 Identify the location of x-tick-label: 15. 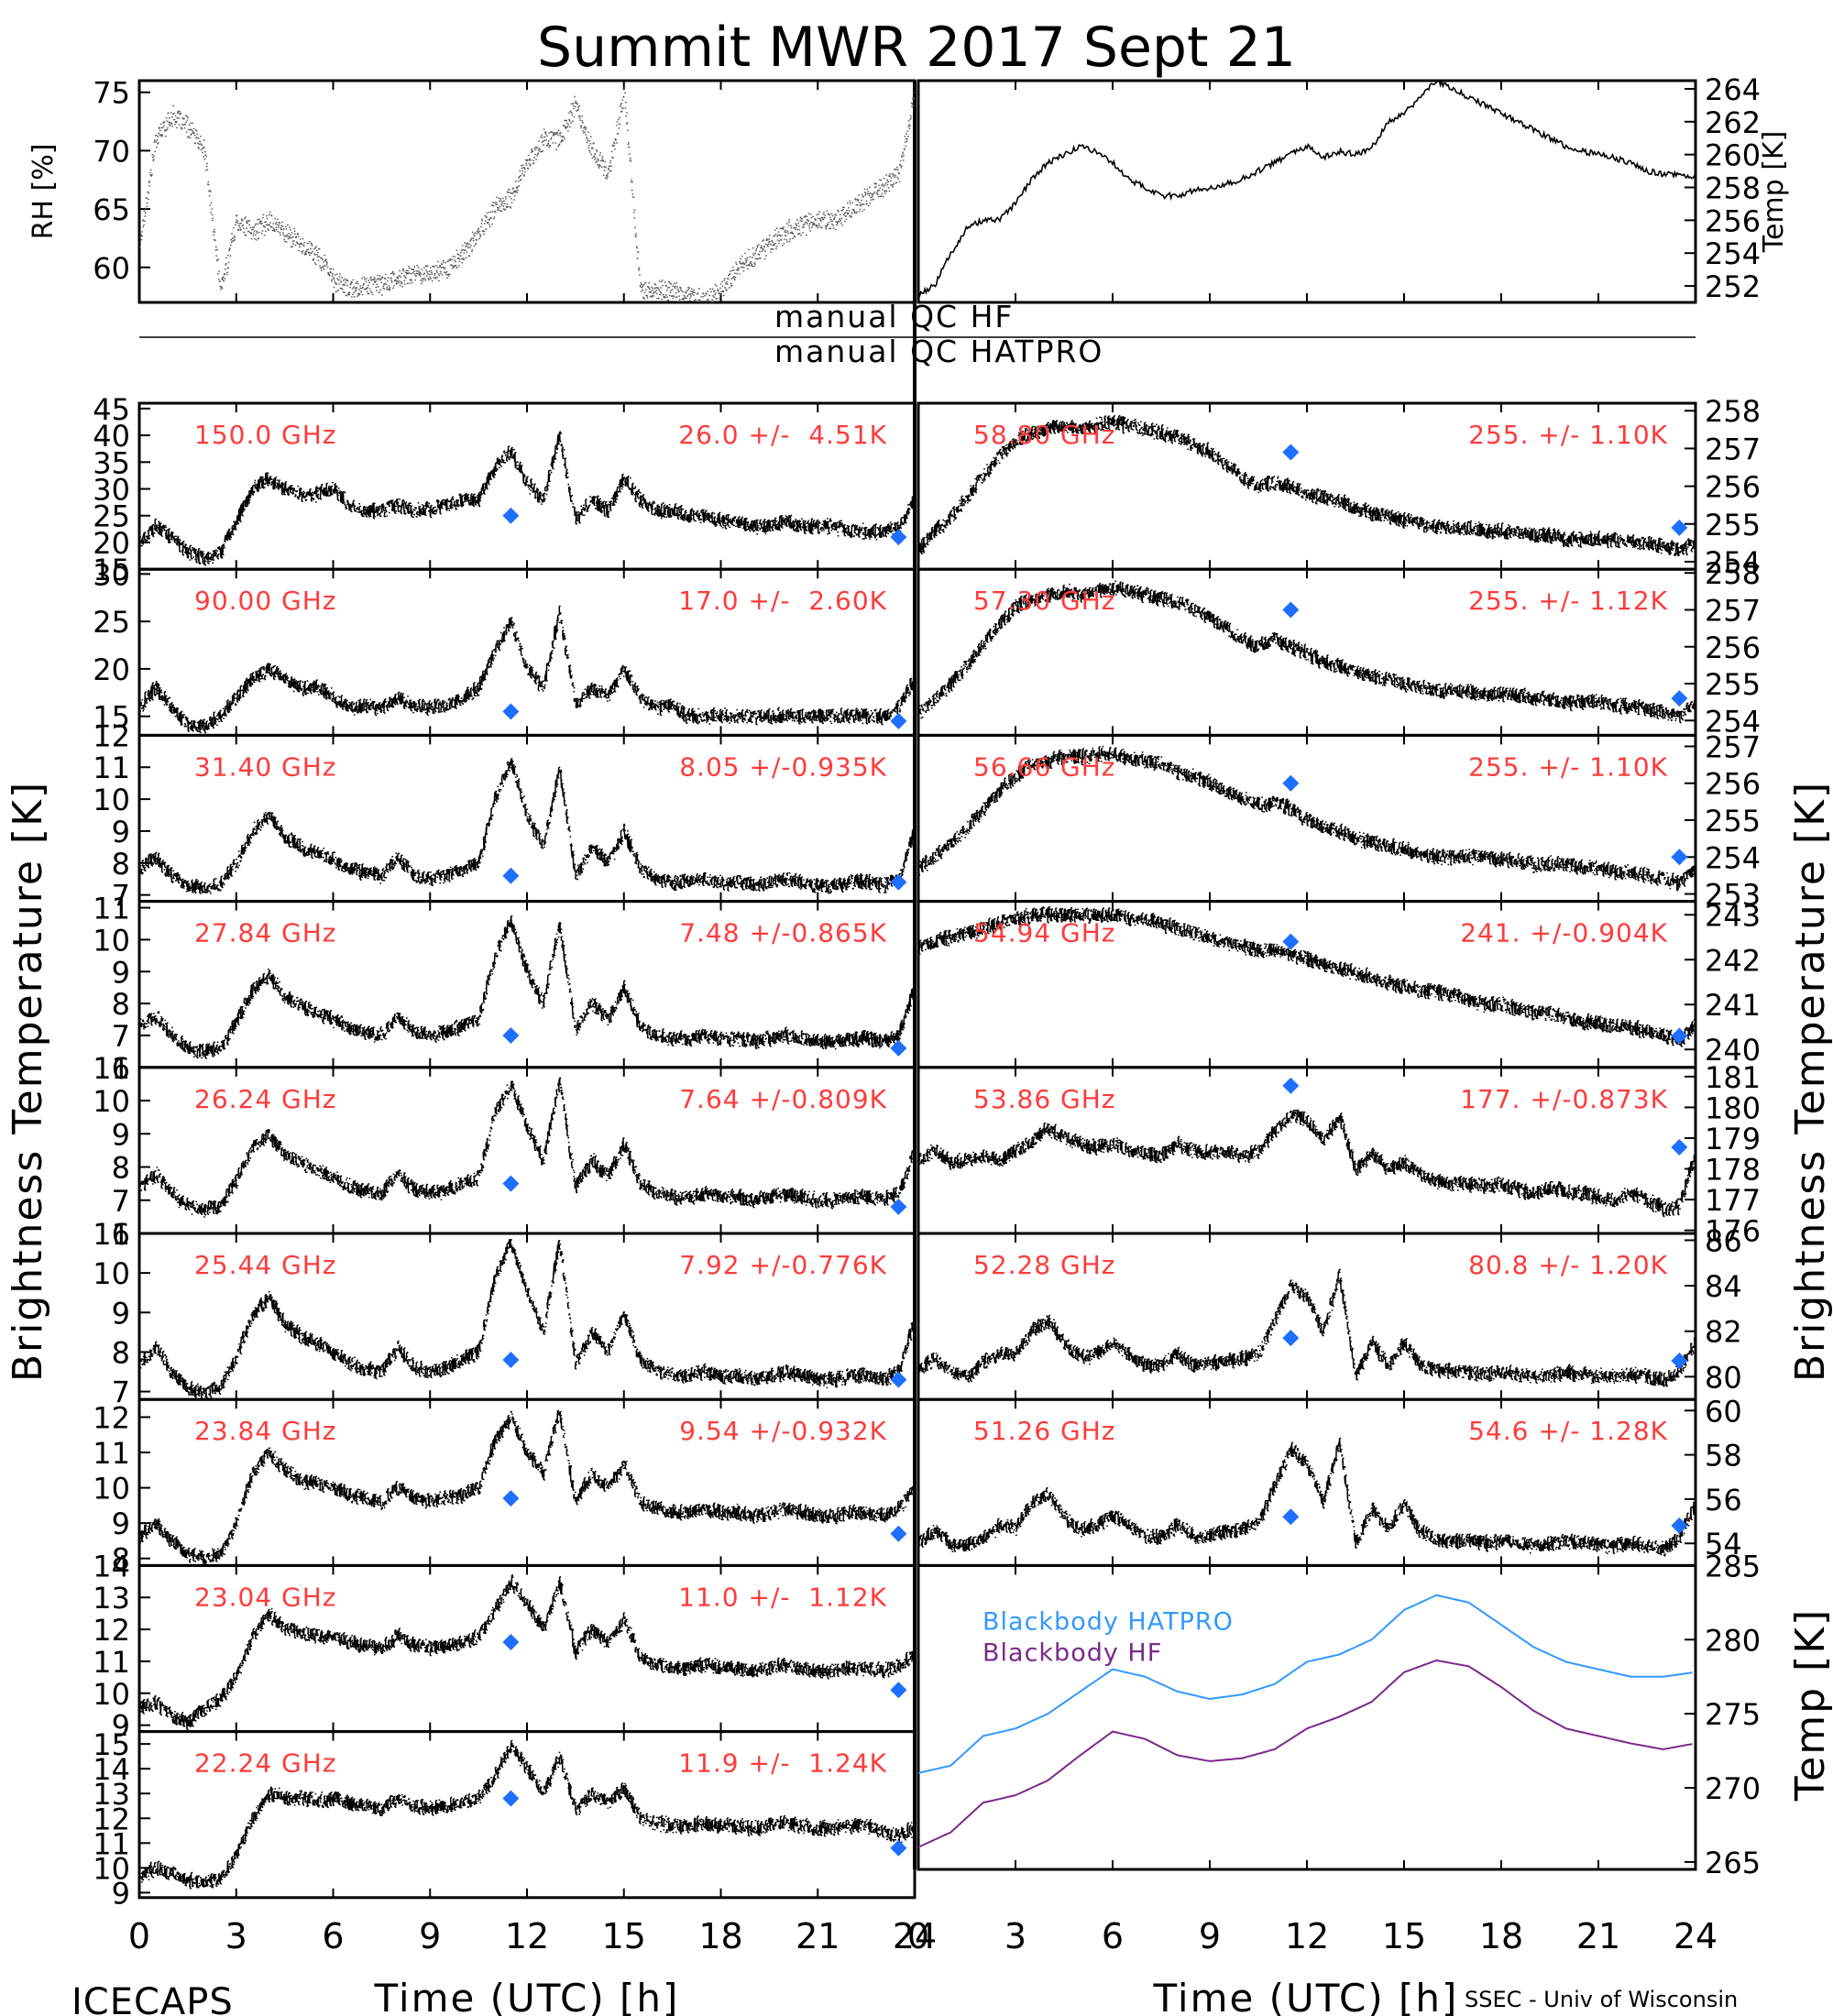
(1404, 1936).